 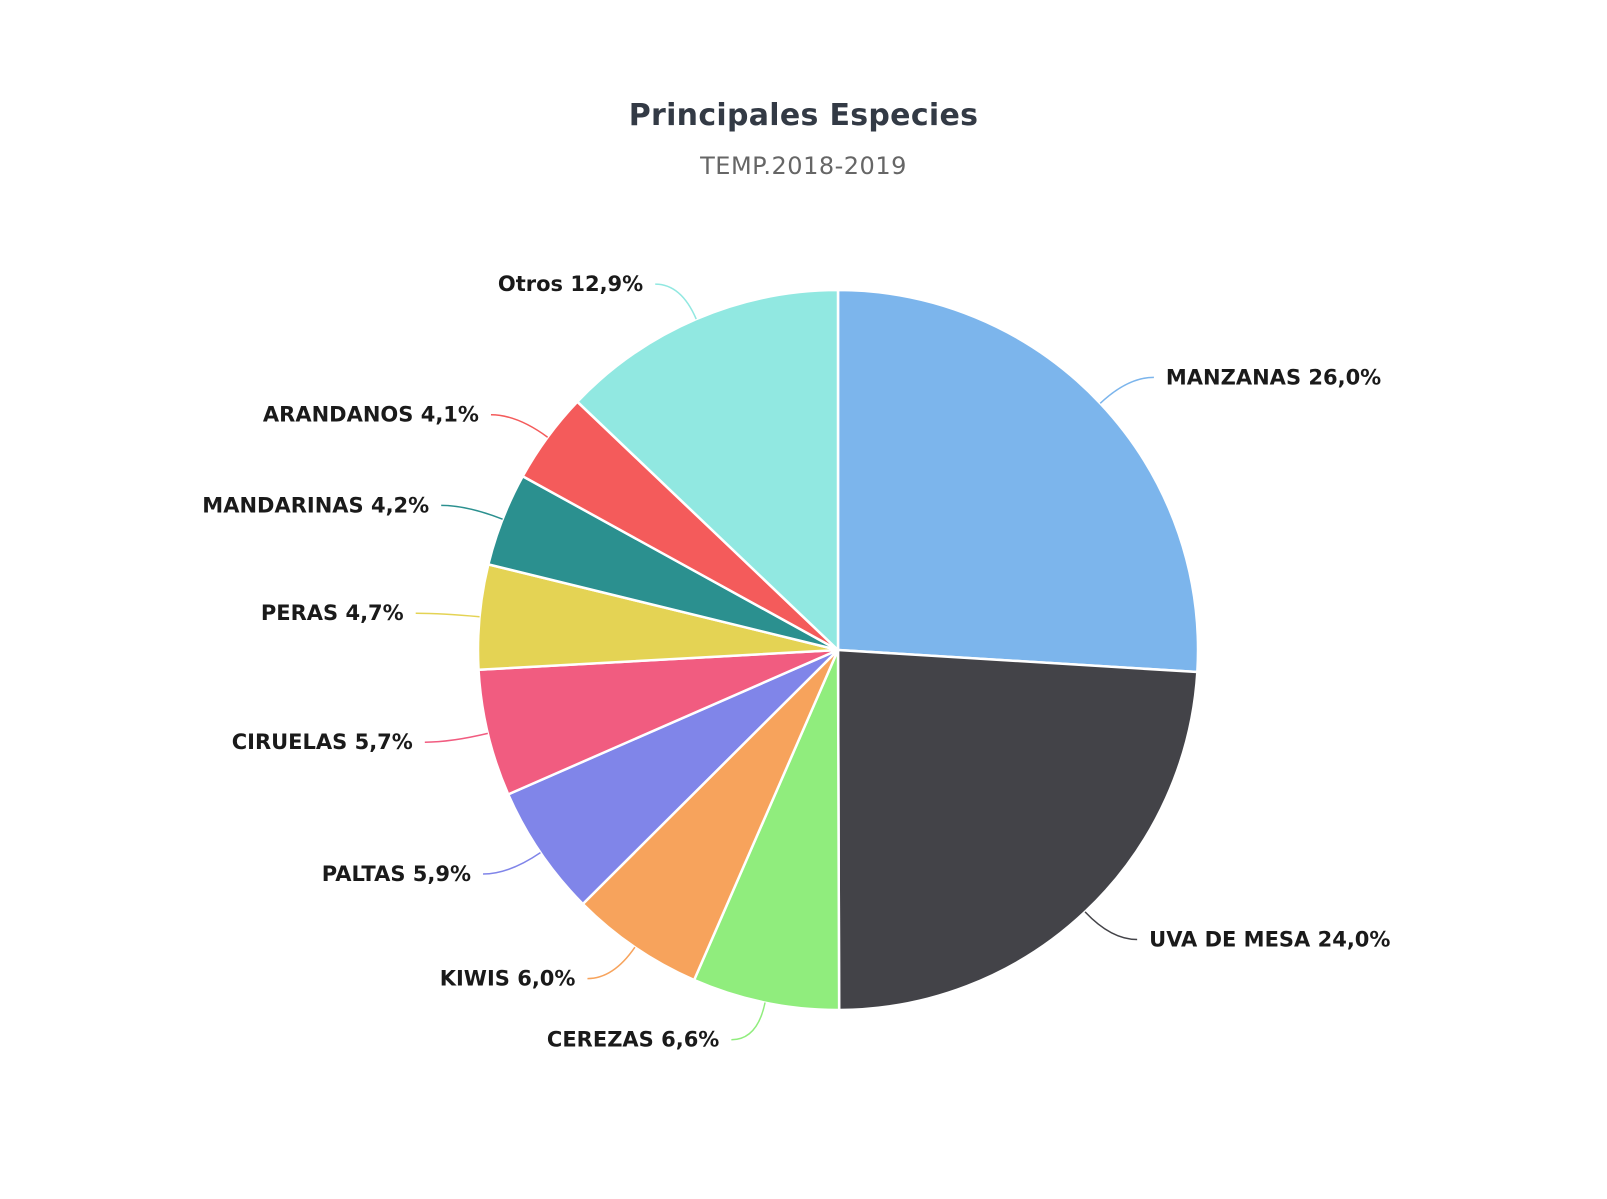 What do you see at coordinates (1111, 926) in the screenshot?
I see `connector-uva-de-mesa` at bounding box center [1111, 926].